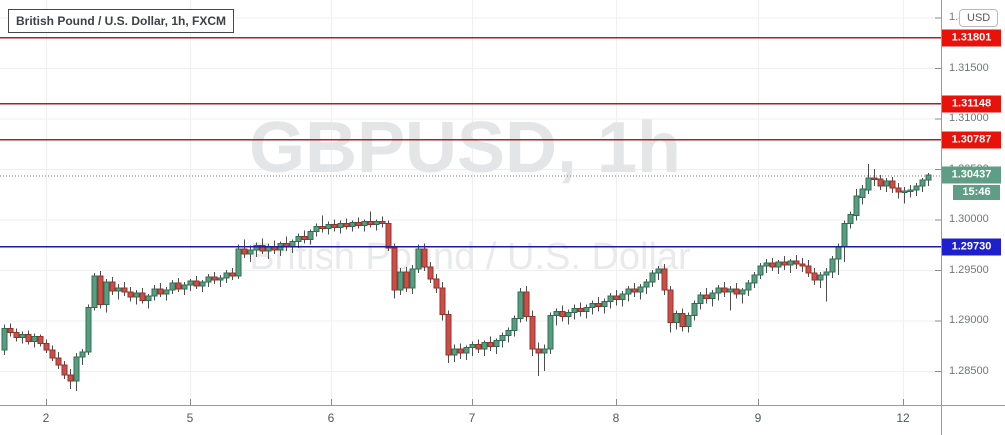  What do you see at coordinates (969, 118) in the screenshot?
I see `price-tick-label: 1.31000` at bounding box center [969, 118].